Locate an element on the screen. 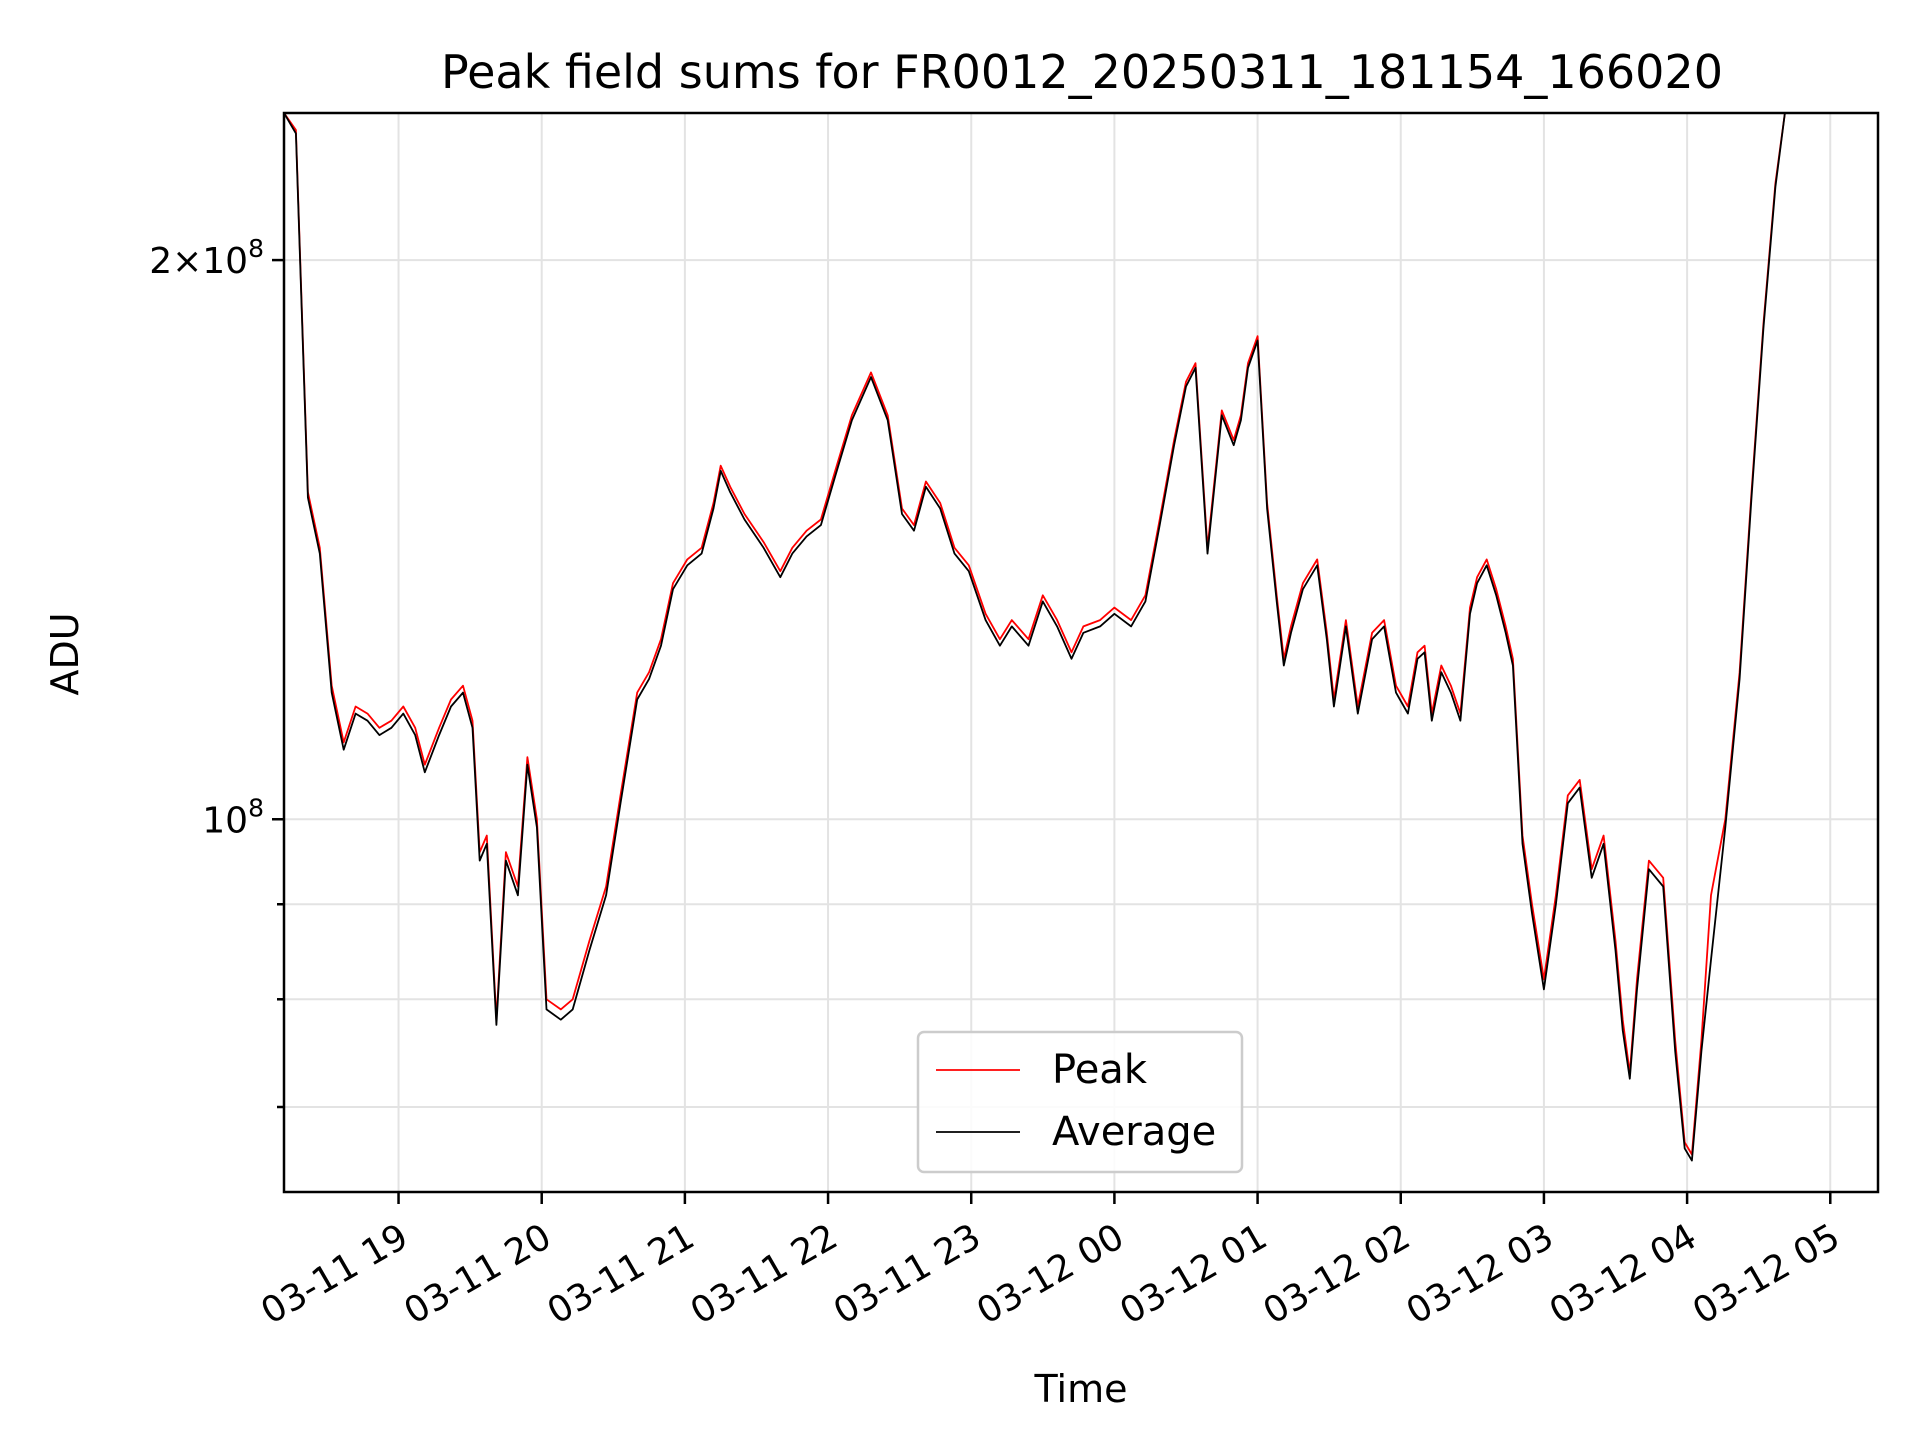  x-axis-label: Time is located at coordinates (1081, 1389).